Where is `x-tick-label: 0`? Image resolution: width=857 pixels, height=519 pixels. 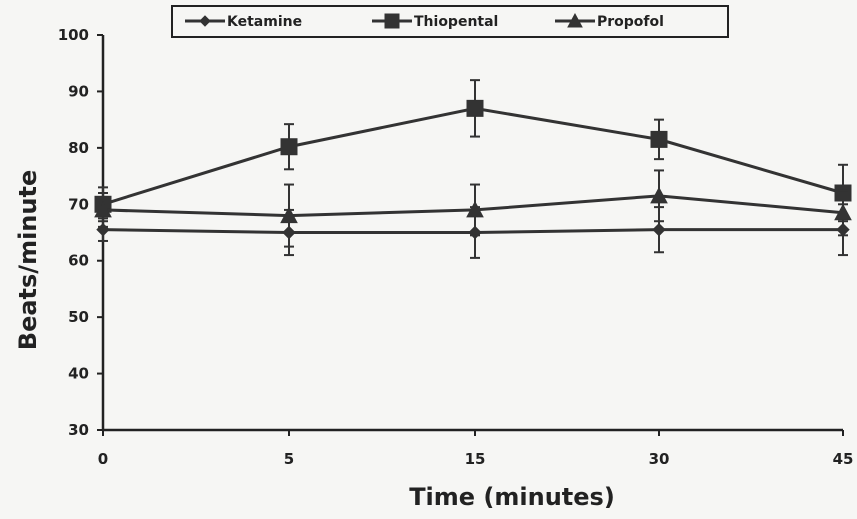 x-tick-label: 0 is located at coordinates (103, 459).